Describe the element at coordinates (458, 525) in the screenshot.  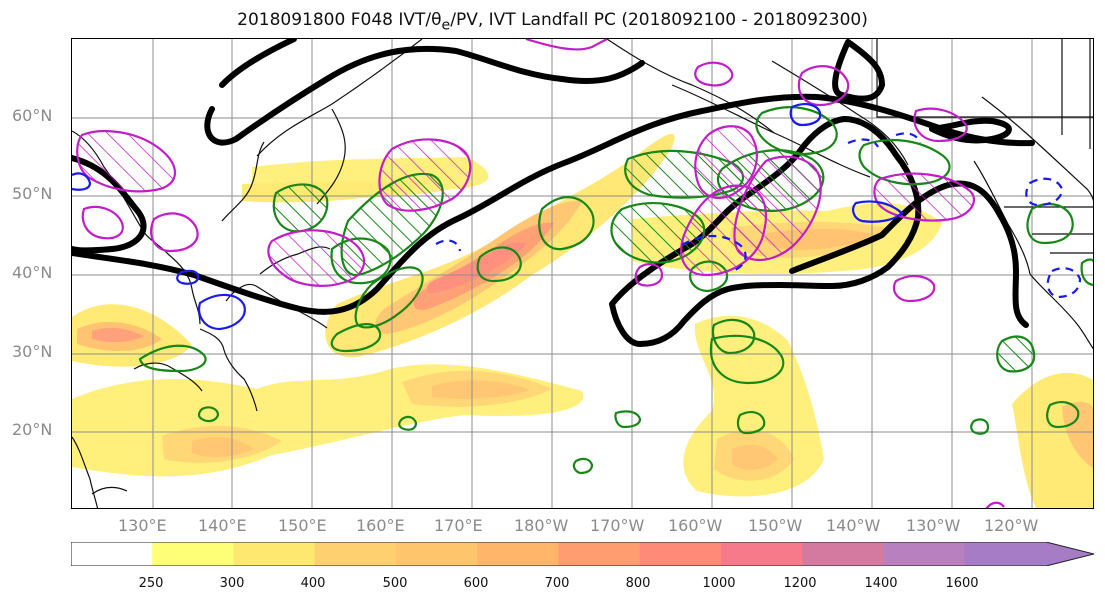
I see `lon-label-170e: 170°E` at that location.